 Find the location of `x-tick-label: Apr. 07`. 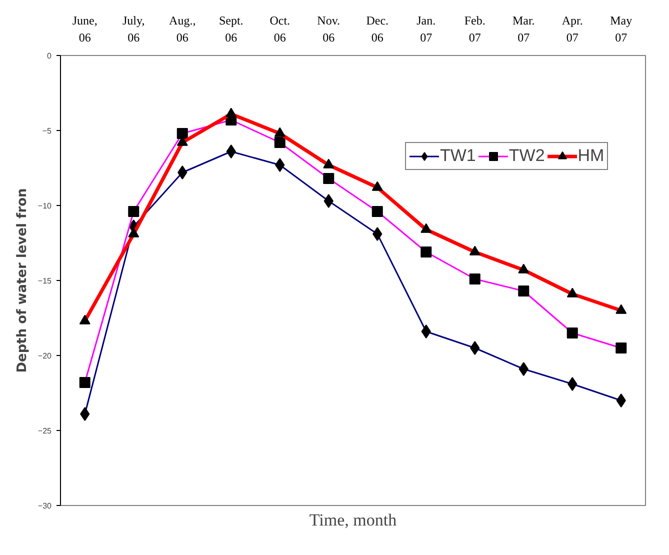

x-tick-label: Apr. 07 is located at coordinates (572, 29).